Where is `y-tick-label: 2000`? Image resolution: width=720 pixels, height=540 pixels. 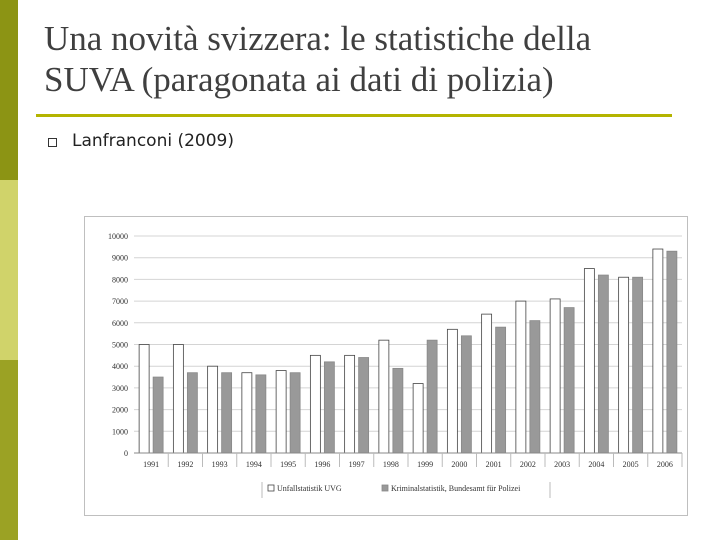
y-tick-label: 2000 is located at coordinates (120, 410).